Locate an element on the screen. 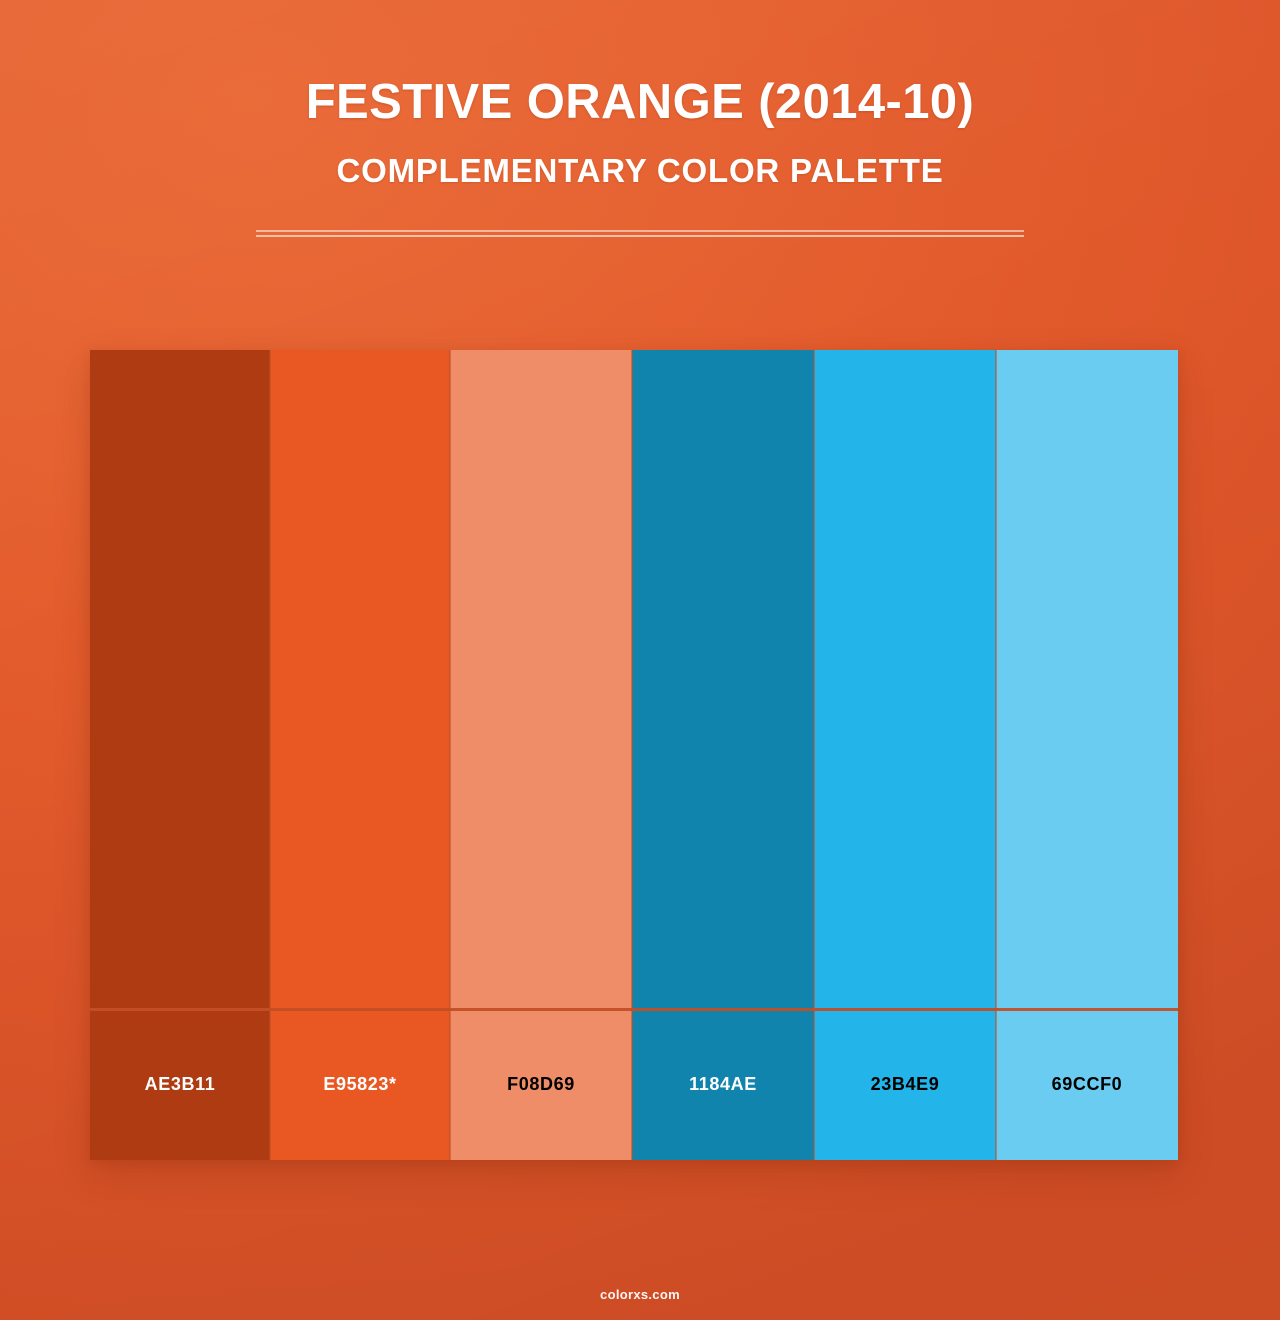  swatch-label-area: 69CCF0 is located at coordinates (1087, 1084).